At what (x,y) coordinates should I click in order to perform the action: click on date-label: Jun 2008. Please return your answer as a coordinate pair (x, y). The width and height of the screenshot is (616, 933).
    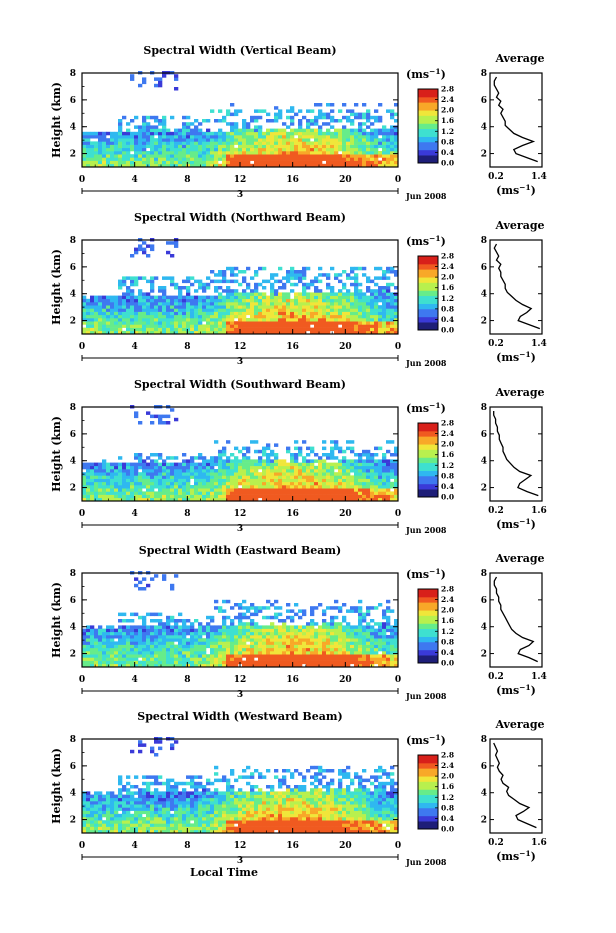
    Looking at the image, I should click on (426, 196).